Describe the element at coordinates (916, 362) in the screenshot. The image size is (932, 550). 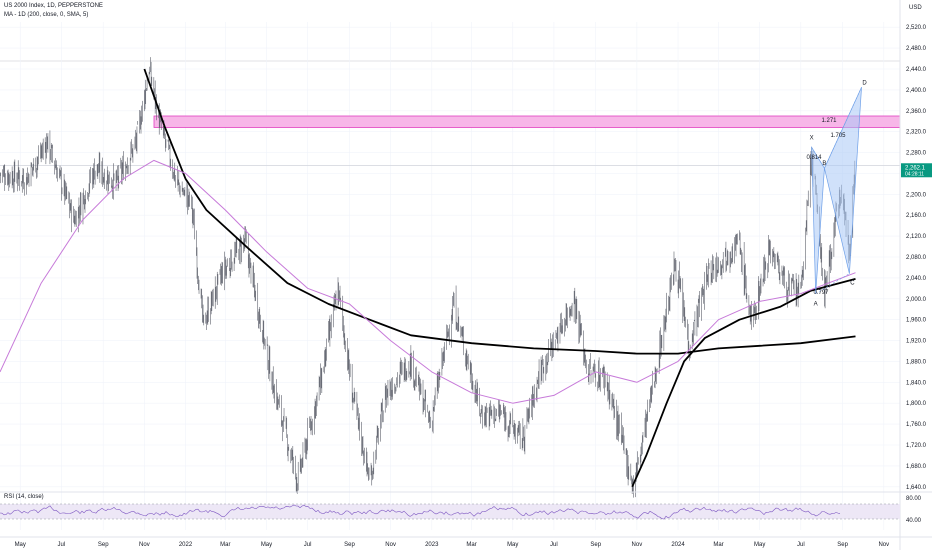
I see `y-tick-label: 1,880.0` at that location.